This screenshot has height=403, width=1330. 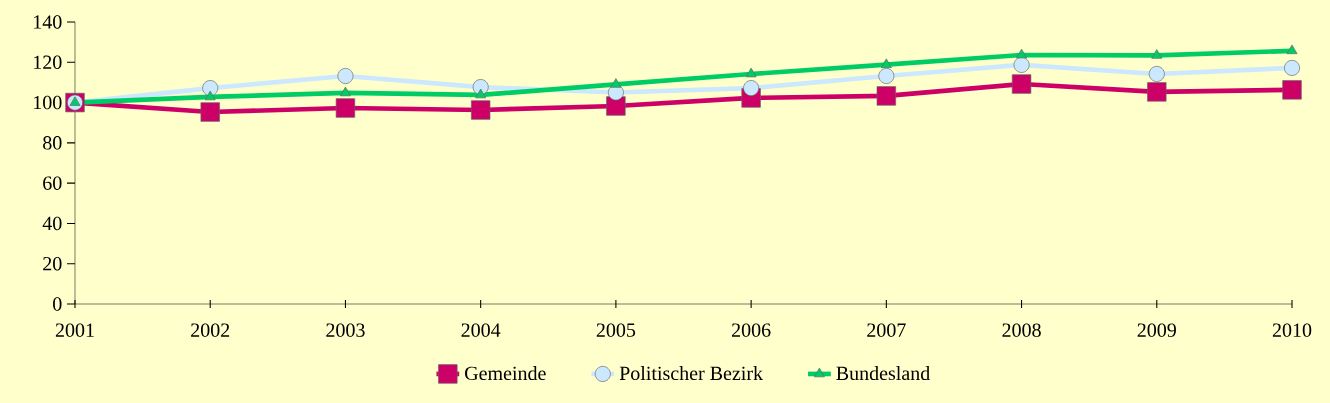 What do you see at coordinates (52, 143) in the screenshot?
I see `y-tick-label: 80` at bounding box center [52, 143].